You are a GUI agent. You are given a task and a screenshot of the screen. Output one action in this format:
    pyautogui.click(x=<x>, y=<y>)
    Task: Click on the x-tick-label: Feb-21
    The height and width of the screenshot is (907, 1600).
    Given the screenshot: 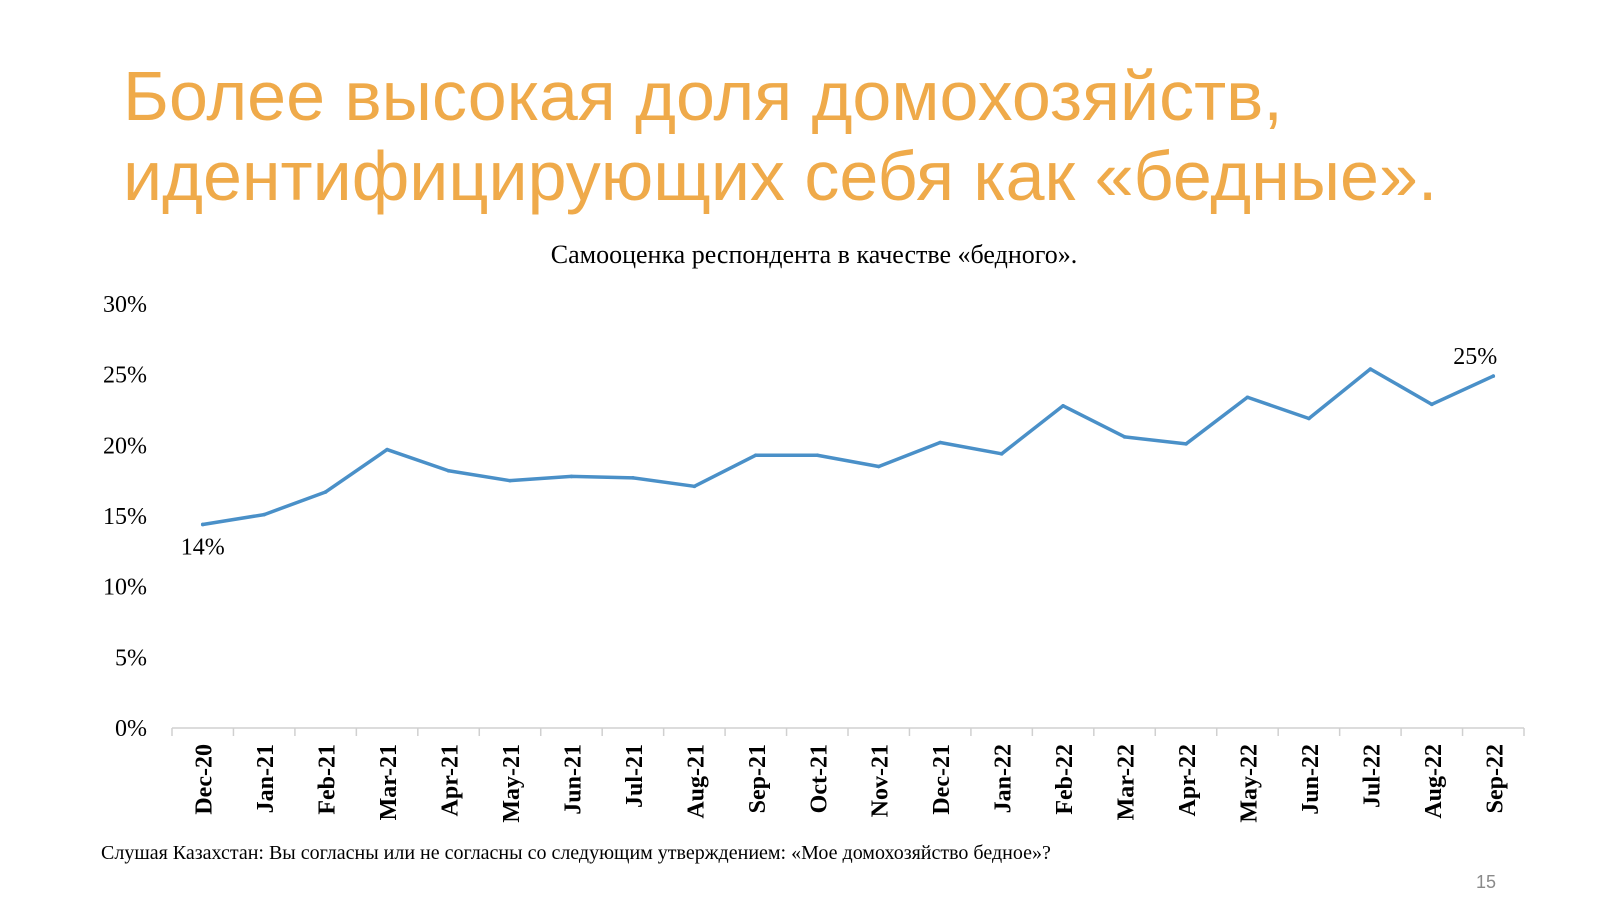 What is the action you would take?
    pyautogui.click(x=328, y=779)
    